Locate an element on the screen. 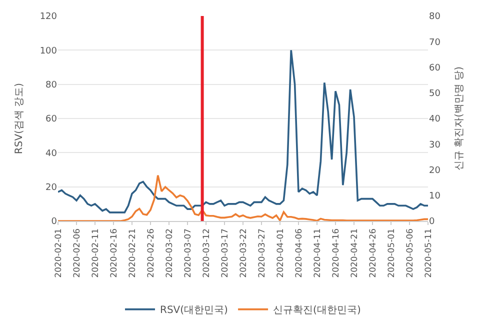 The image size is (480, 336). y-tick-label: 20 is located at coordinates (52, 187).